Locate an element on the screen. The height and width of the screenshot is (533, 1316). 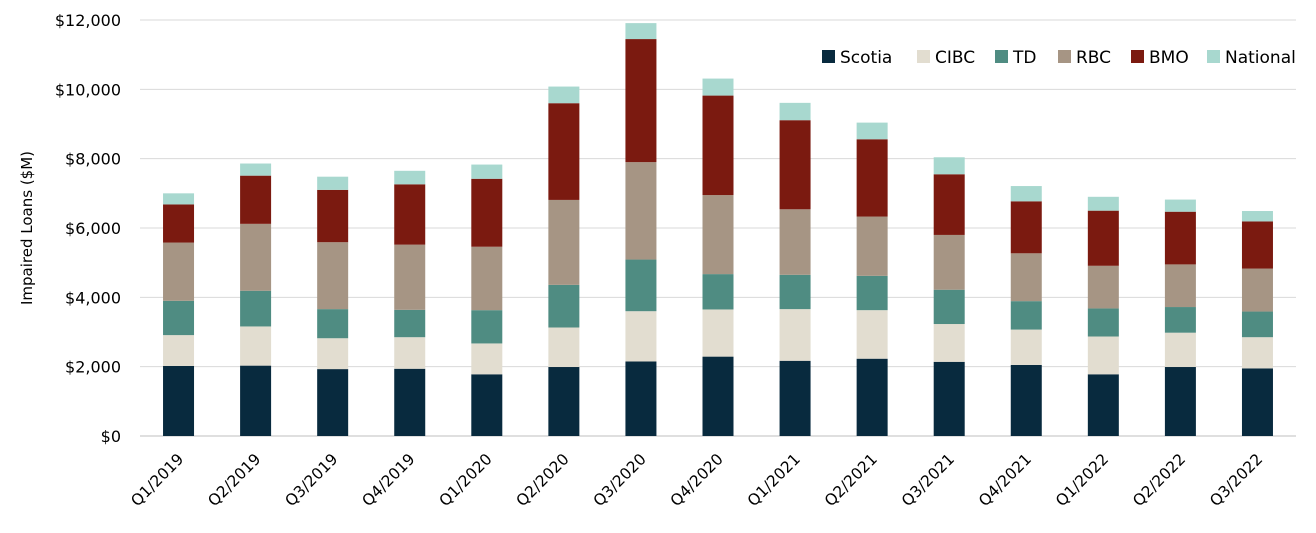
x-tick-label: Q1/2022 is located at coordinates (1082, 480).